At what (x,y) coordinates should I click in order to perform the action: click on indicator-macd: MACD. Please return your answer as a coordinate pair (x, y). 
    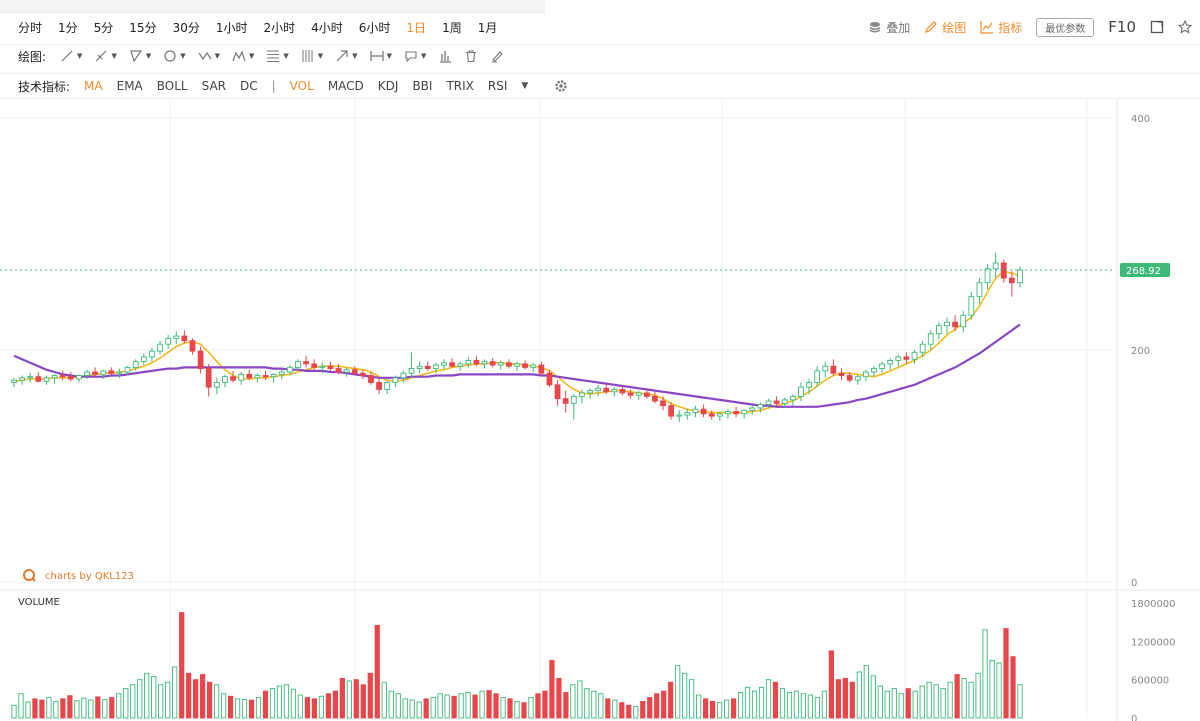
    Looking at the image, I should click on (345, 86).